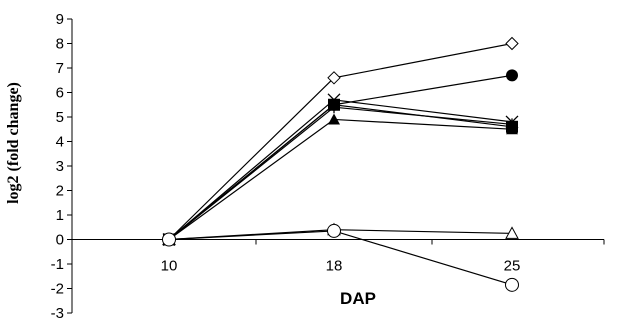  I want to click on y-tick-label: 8, so click(60, 44).